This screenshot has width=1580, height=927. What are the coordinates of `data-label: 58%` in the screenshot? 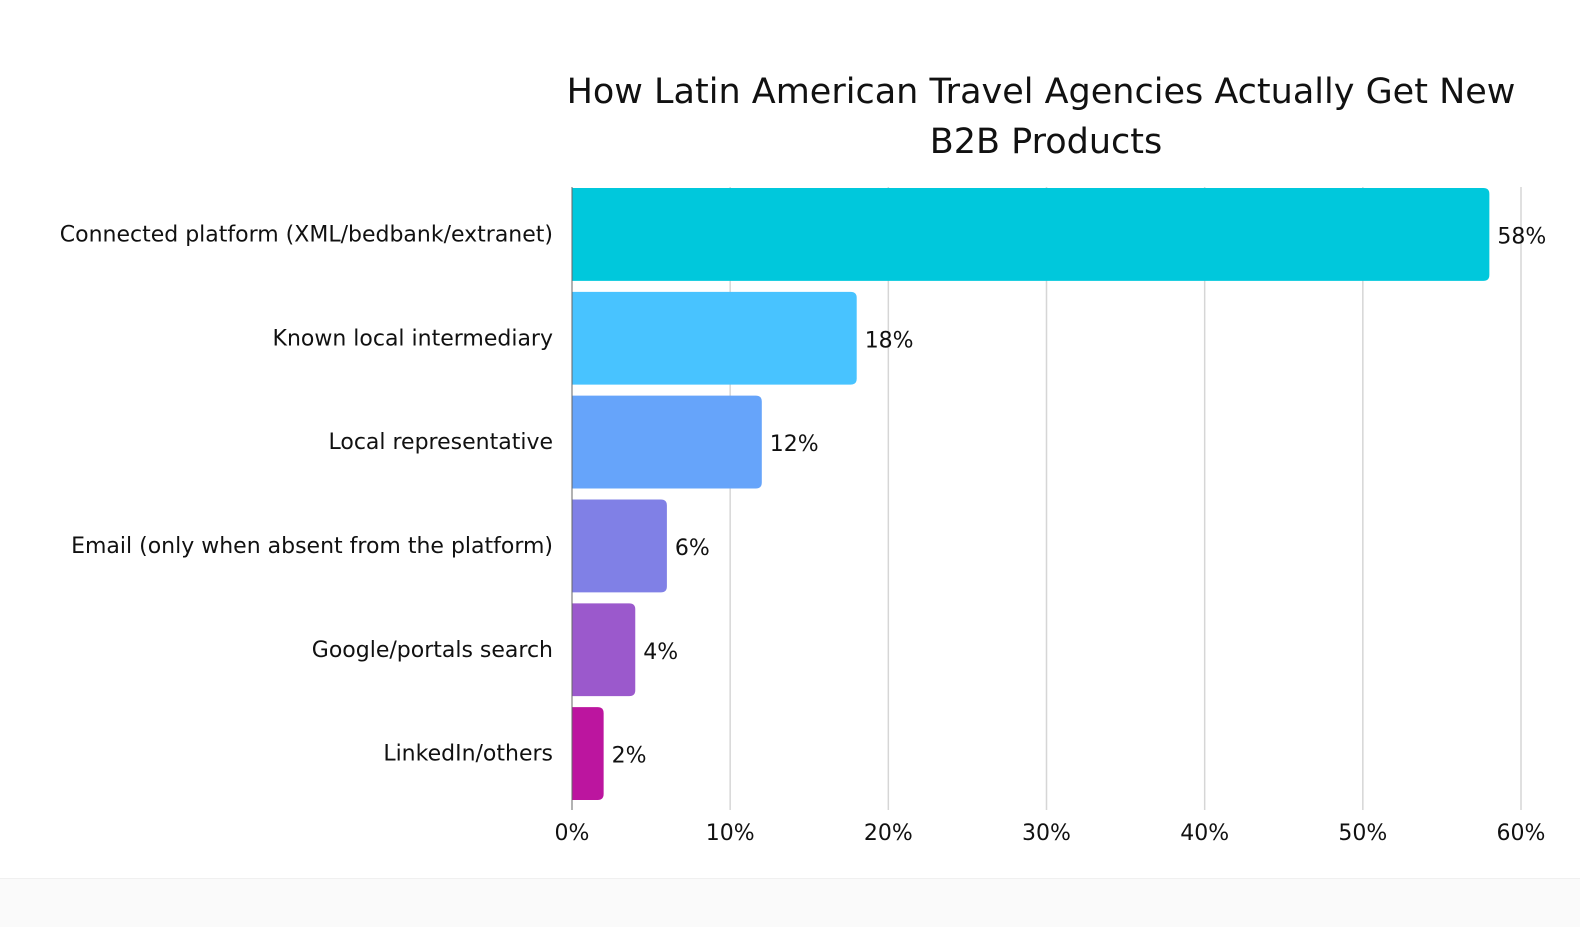 It's located at (1521, 236).